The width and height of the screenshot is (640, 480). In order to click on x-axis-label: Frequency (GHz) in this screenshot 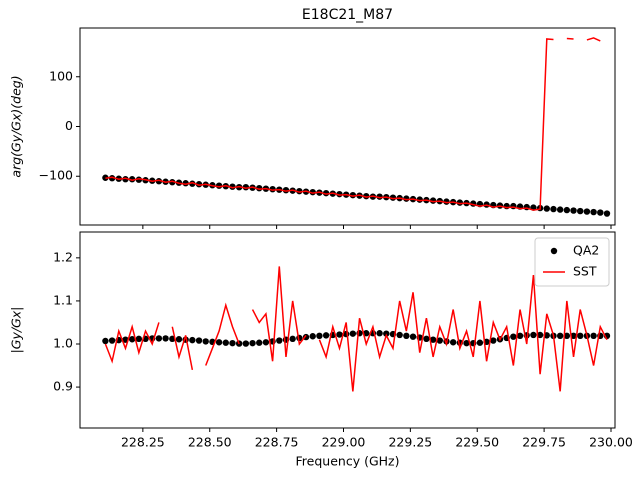, I will do `click(348, 461)`.